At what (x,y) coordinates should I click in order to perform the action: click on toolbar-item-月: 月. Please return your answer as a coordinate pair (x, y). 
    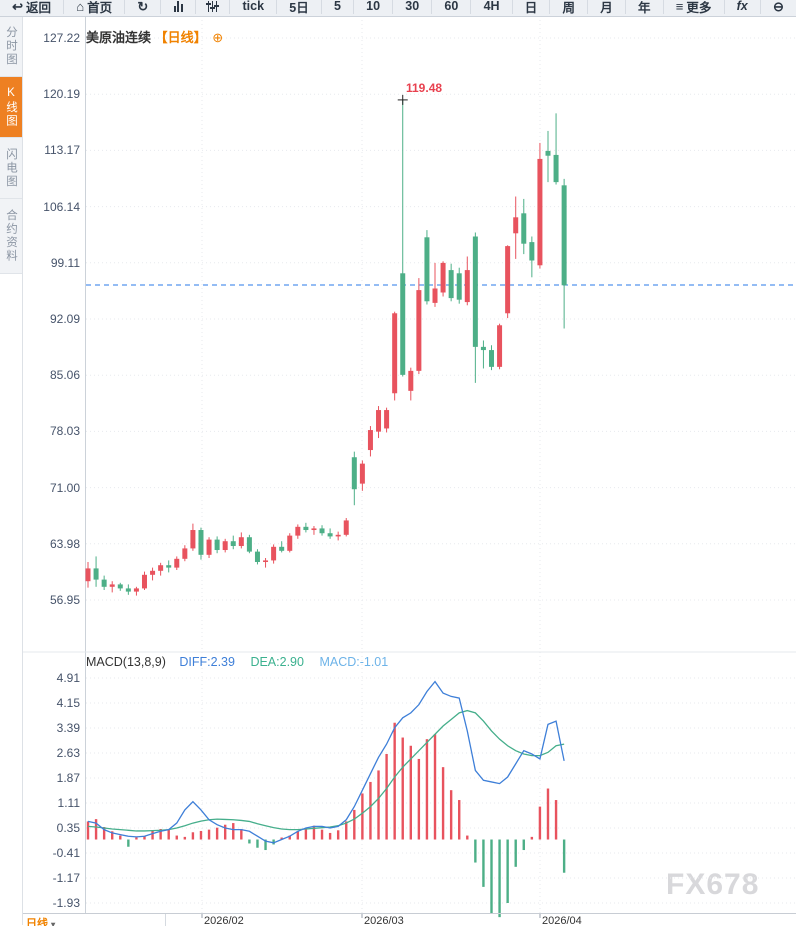
    Looking at the image, I should click on (607, 7).